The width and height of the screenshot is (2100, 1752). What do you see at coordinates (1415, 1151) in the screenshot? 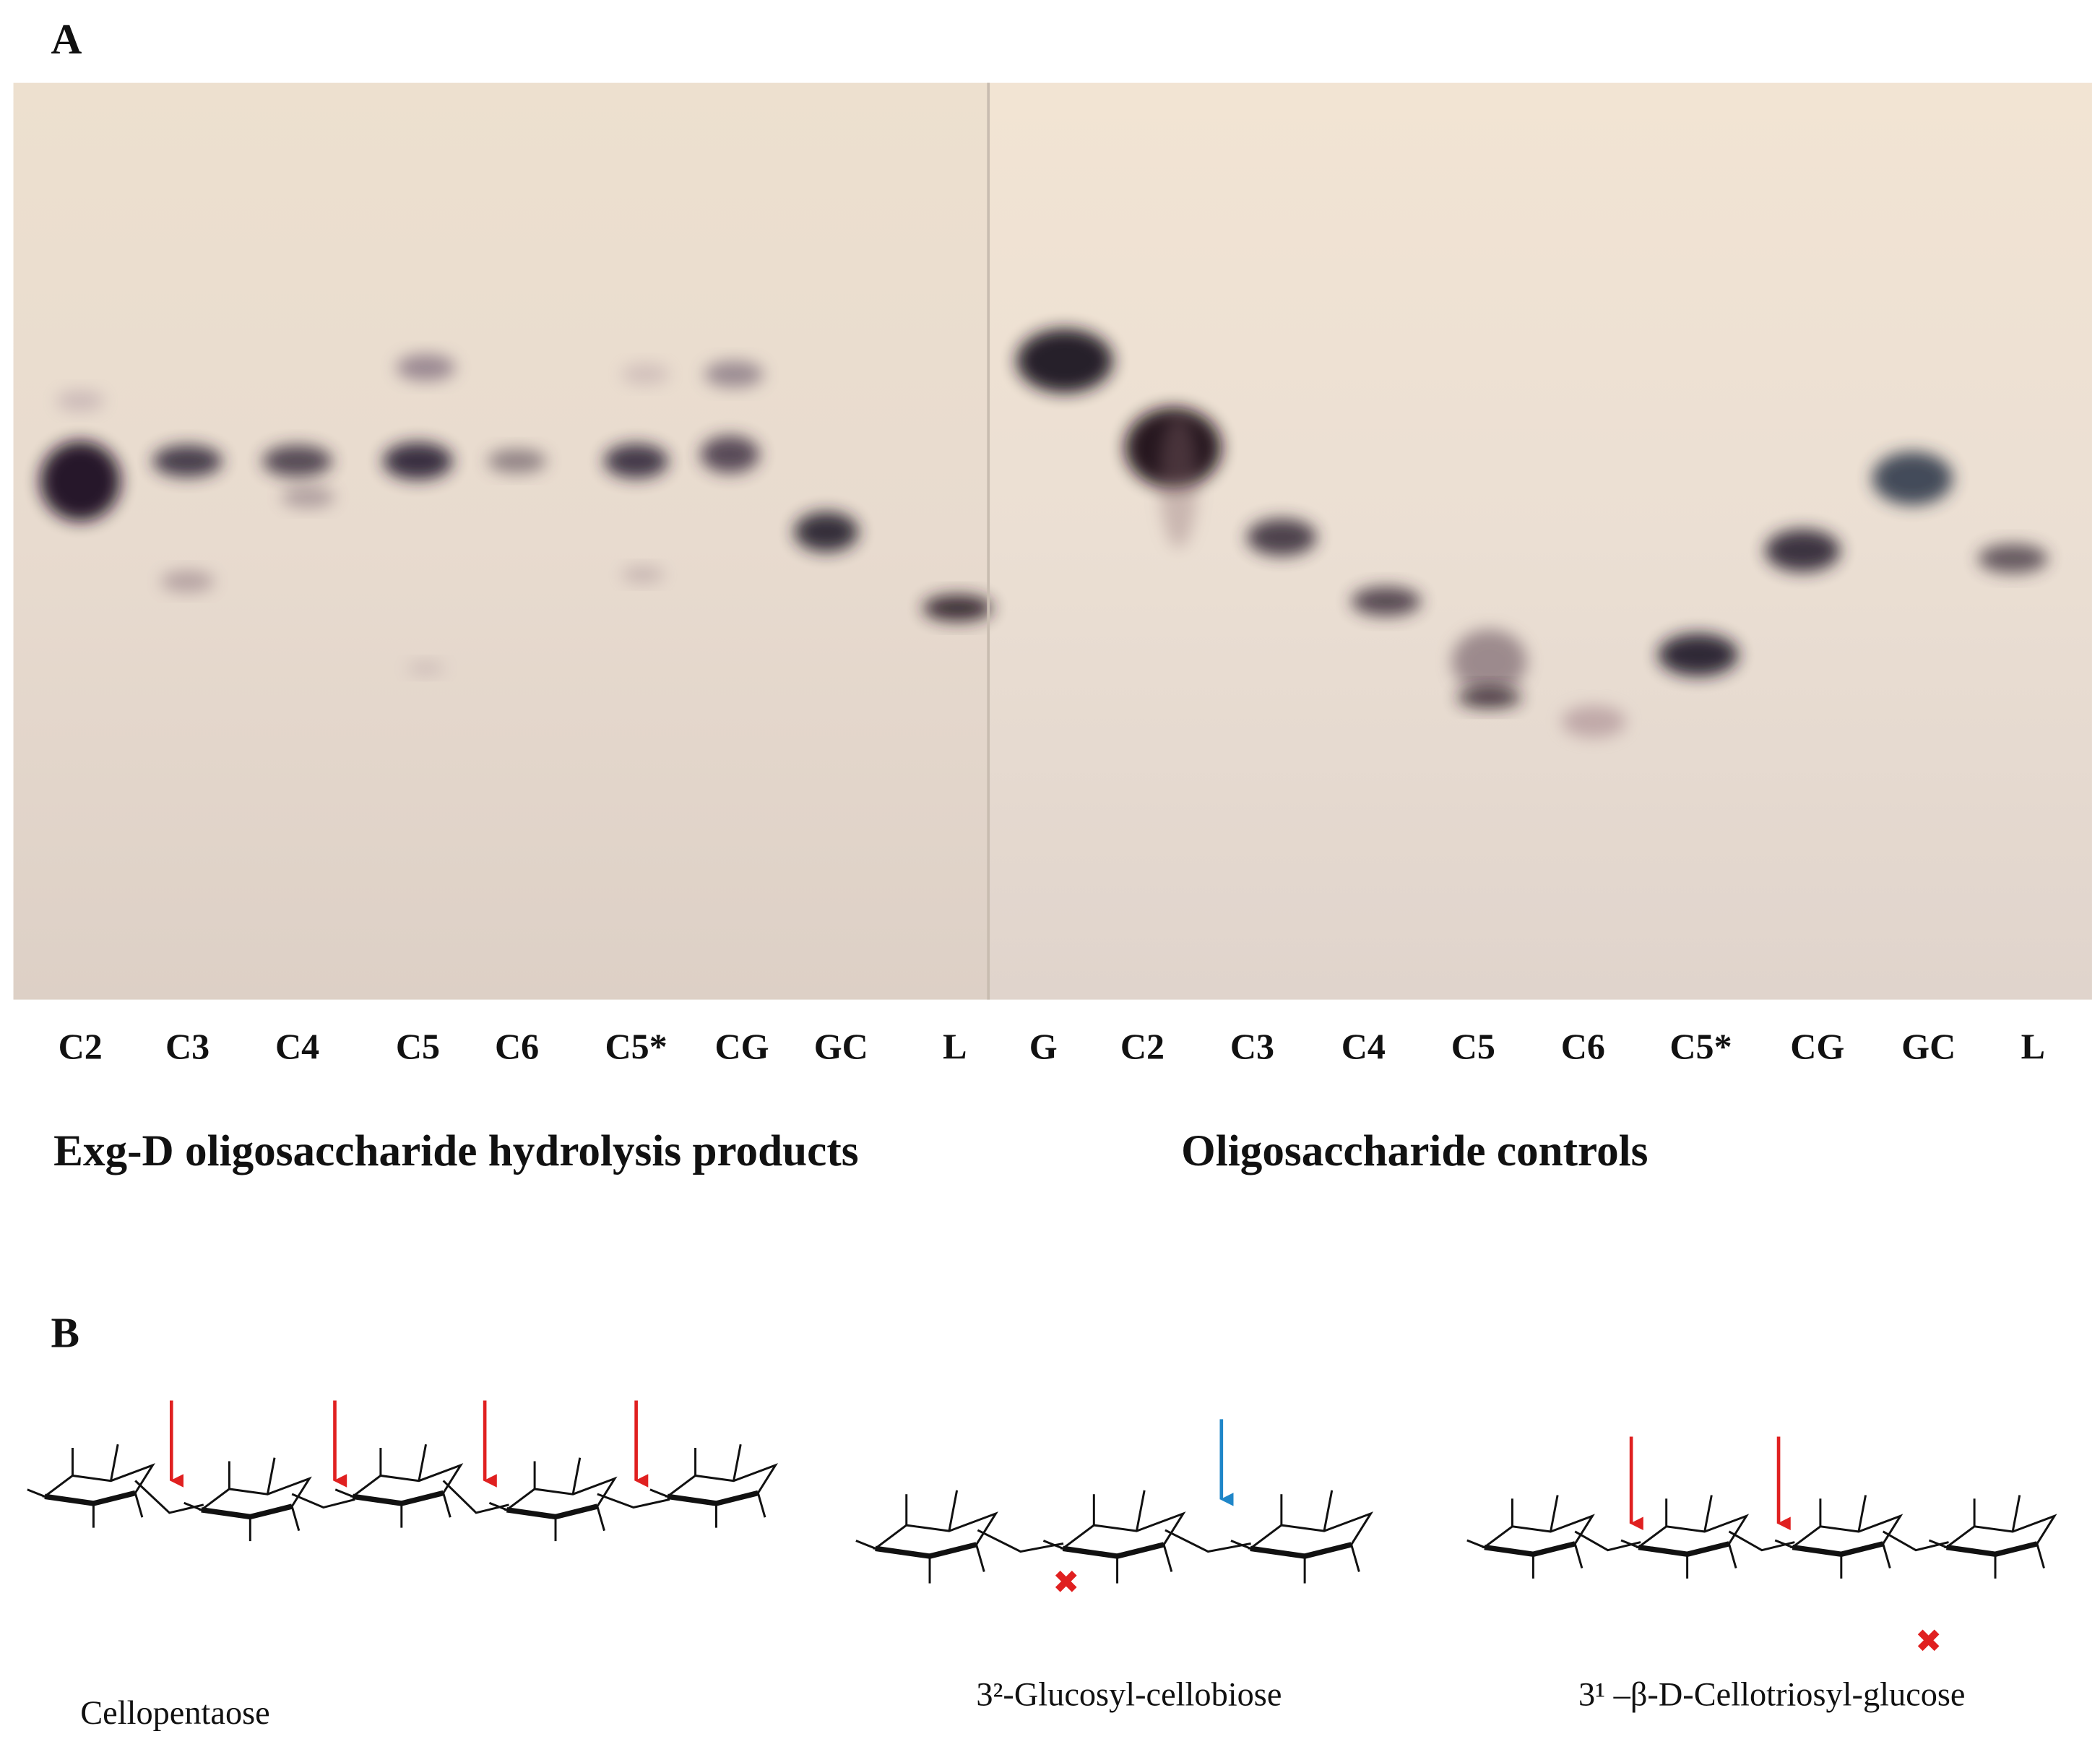
I see `caption: Oligosaccharide controls` at bounding box center [1415, 1151].